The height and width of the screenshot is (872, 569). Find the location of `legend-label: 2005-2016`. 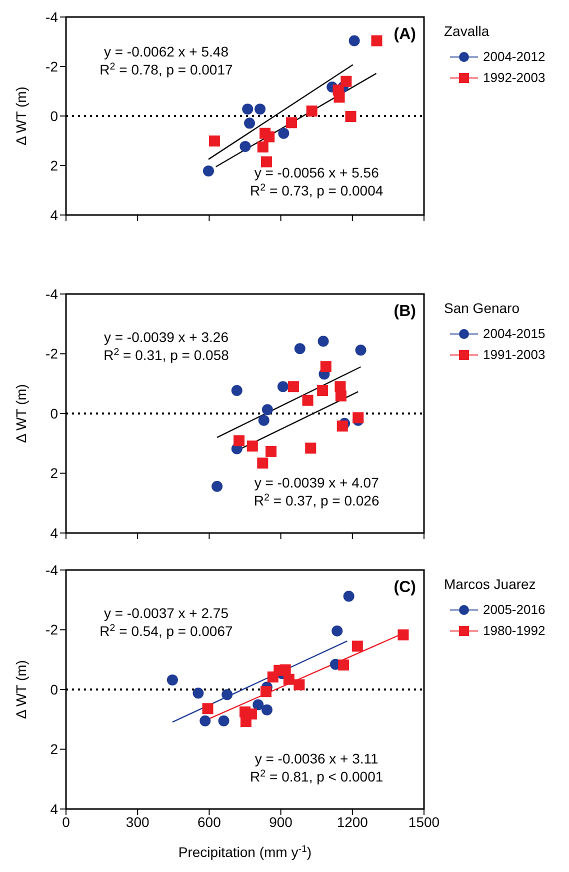

legend-label: 2005-2016 is located at coordinates (514, 609).